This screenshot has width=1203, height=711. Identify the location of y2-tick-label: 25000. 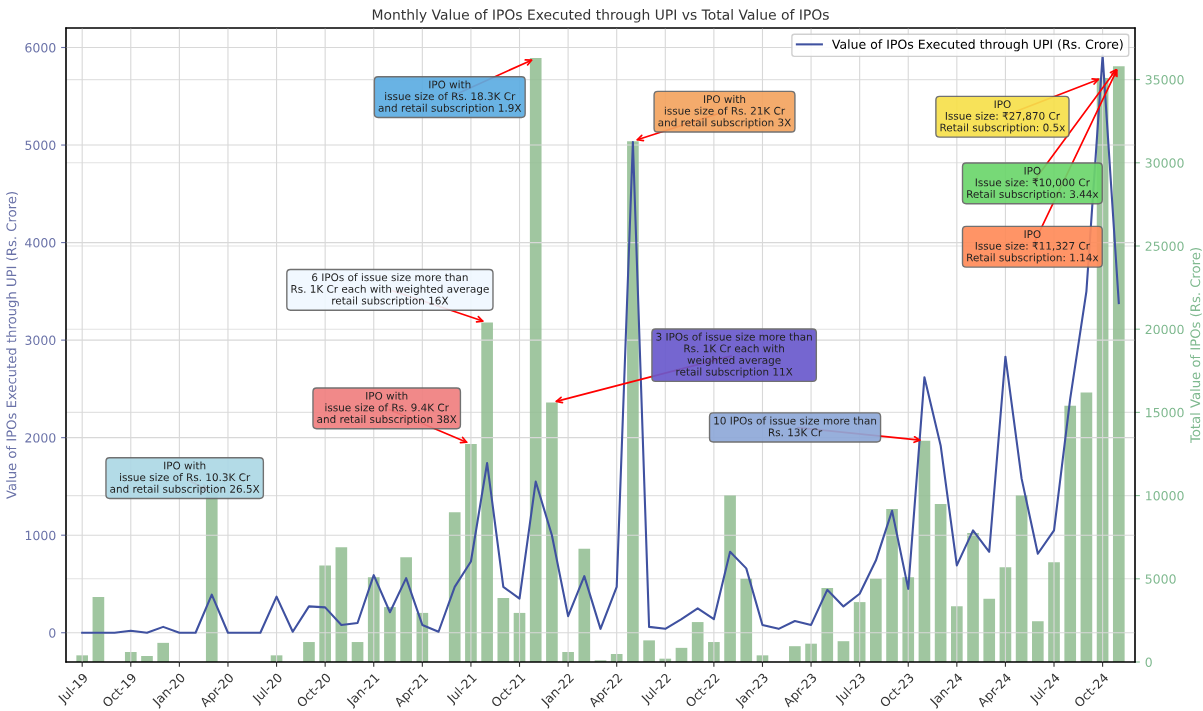
(1164, 246).